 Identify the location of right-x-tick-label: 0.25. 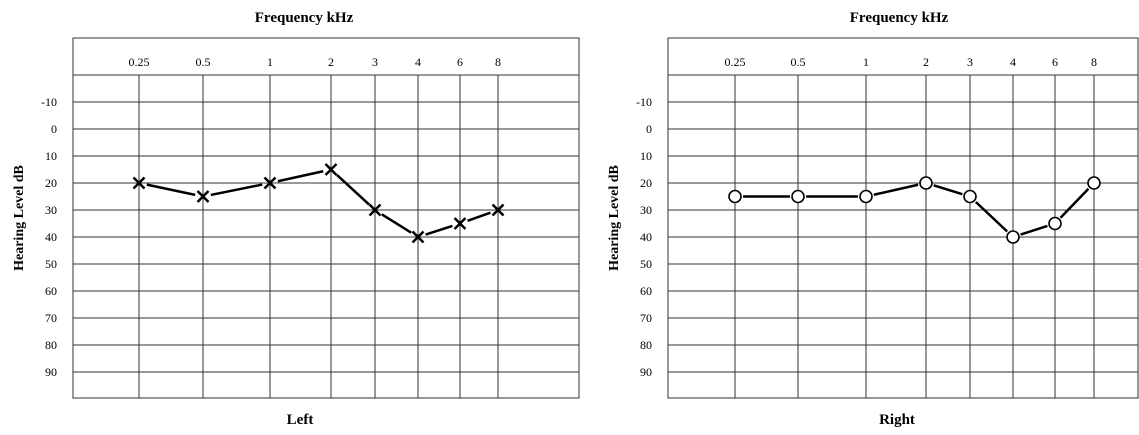
(735, 62).